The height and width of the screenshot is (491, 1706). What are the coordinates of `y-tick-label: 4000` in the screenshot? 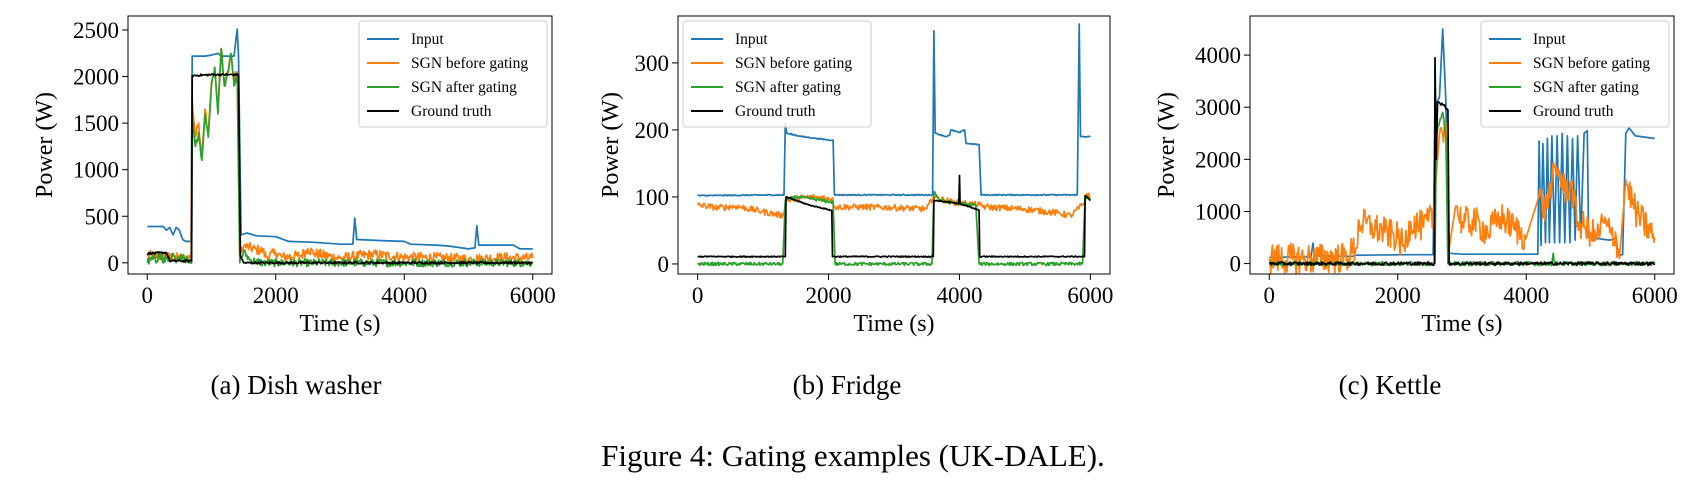 It's located at (1218, 55).